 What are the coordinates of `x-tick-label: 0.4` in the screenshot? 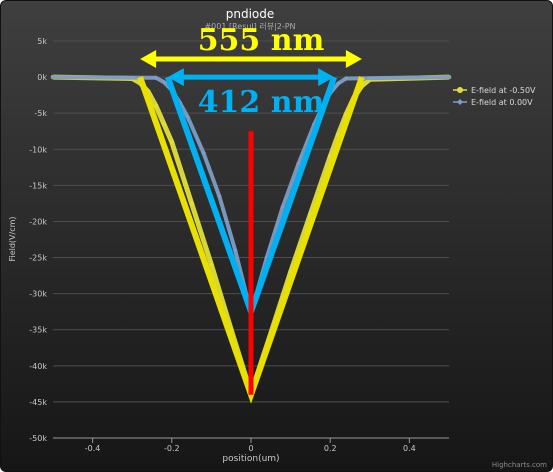 It's located at (409, 448).